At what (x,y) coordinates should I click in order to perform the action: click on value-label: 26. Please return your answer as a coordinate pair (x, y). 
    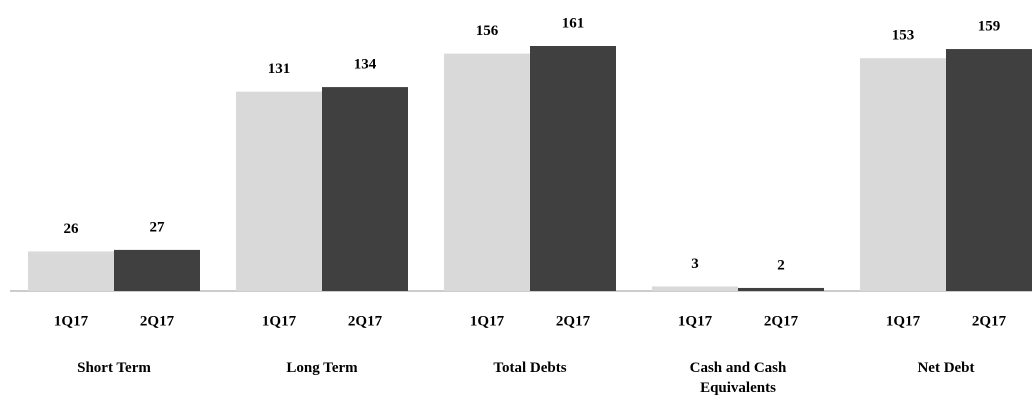
    Looking at the image, I should click on (72, 229).